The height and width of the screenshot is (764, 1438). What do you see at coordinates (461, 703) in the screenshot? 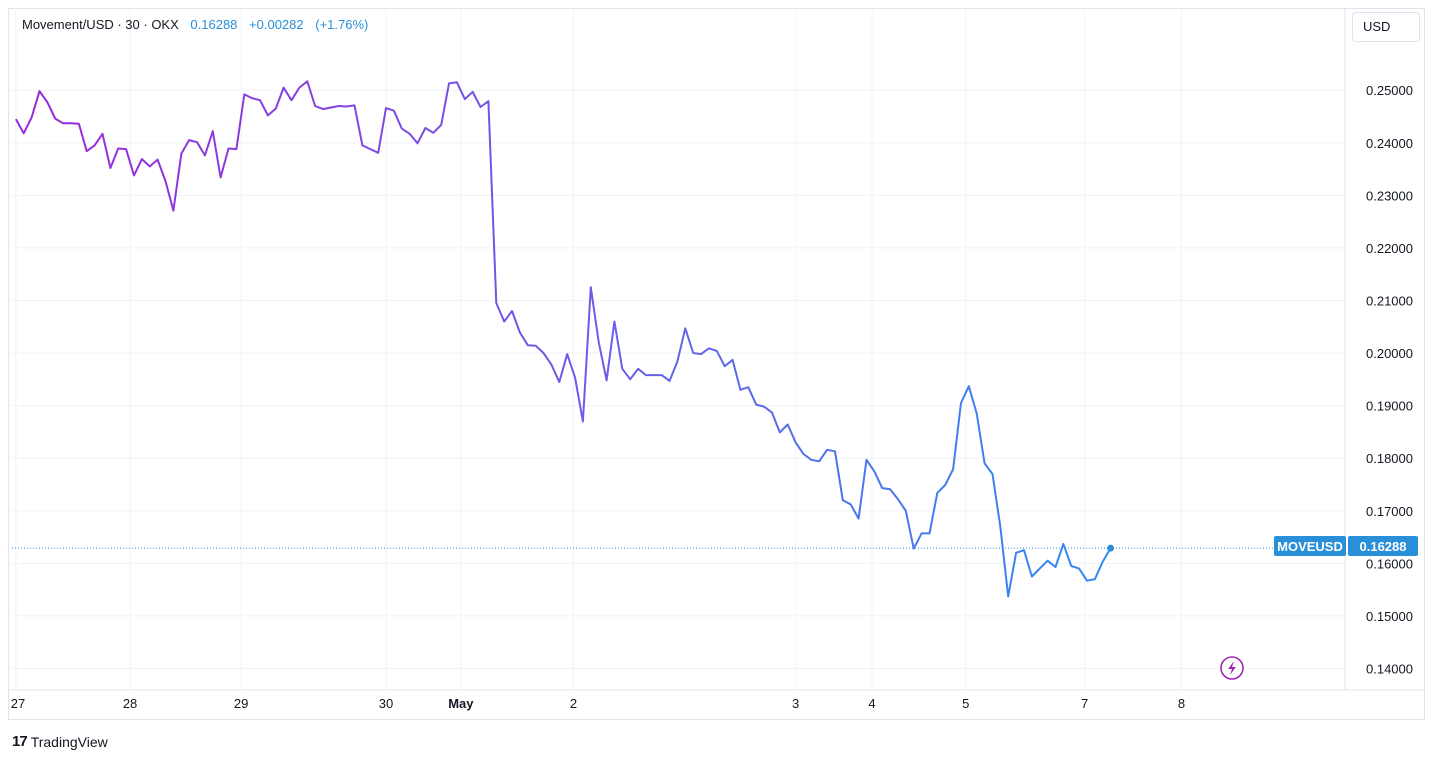
I see `x-tick-label: May` at bounding box center [461, 703].